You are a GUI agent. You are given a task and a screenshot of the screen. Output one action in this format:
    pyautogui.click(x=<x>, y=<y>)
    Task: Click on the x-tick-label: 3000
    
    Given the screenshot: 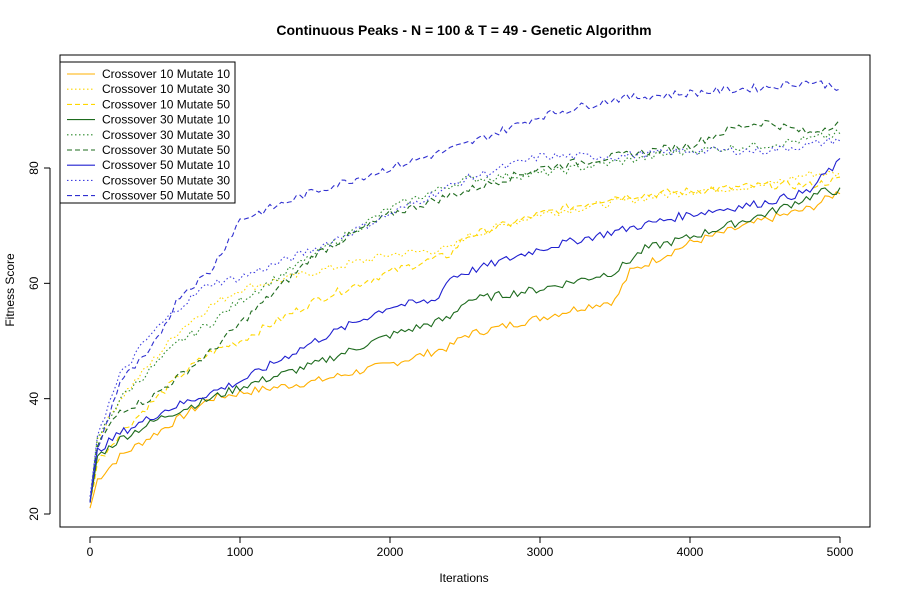 What is the action you would take?
    pyautogui.click(x=540, y=552)
    